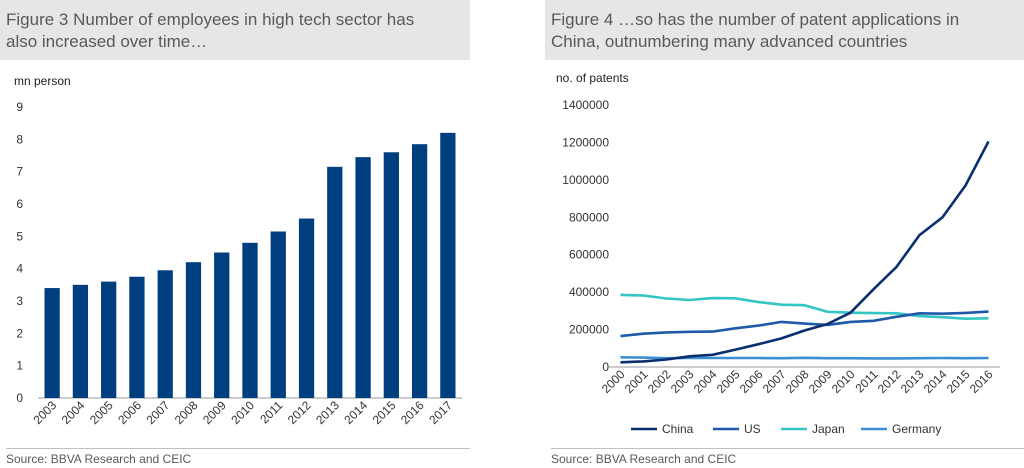 The width and height of the screenshot is (1024, 468). What do you see at coordinates (19, 301) in the screenshot?
I see `y-tick-label: 3` at bounding box center [19, 301].